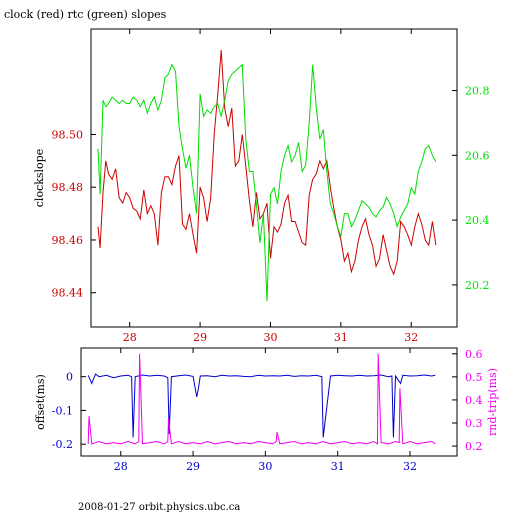 The height and width of the screenshot is (512, 512). I want to click on y2-tick-label: 0.5, so click(474, 377).